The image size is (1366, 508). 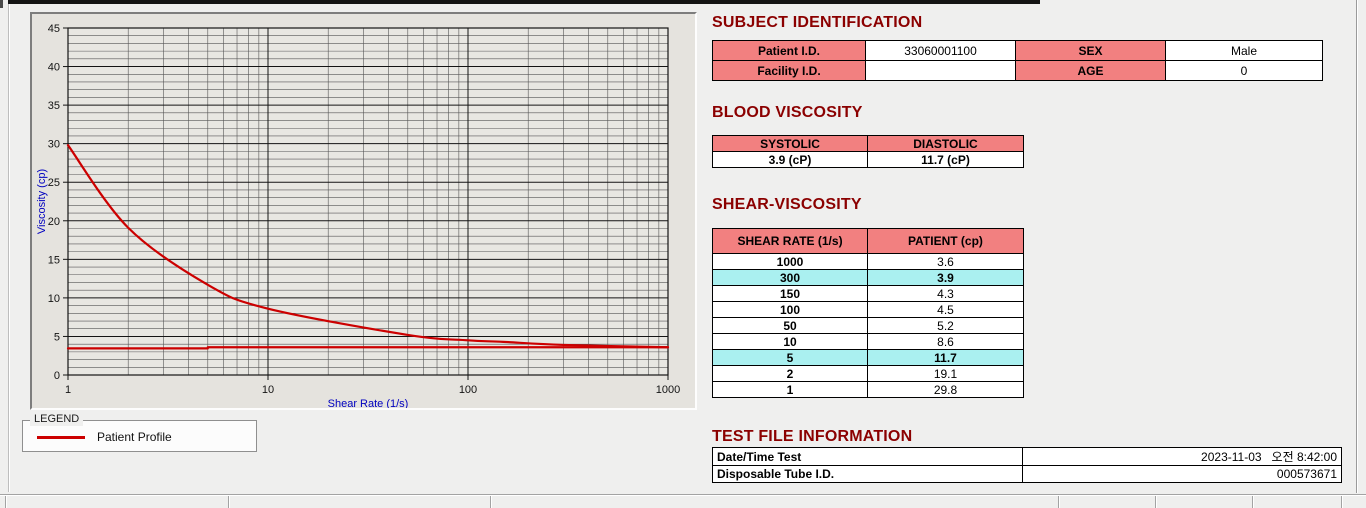 I want to click on table-row: Patient I.D. 33060001100 SEX Male, so click(x=1017, y=50).